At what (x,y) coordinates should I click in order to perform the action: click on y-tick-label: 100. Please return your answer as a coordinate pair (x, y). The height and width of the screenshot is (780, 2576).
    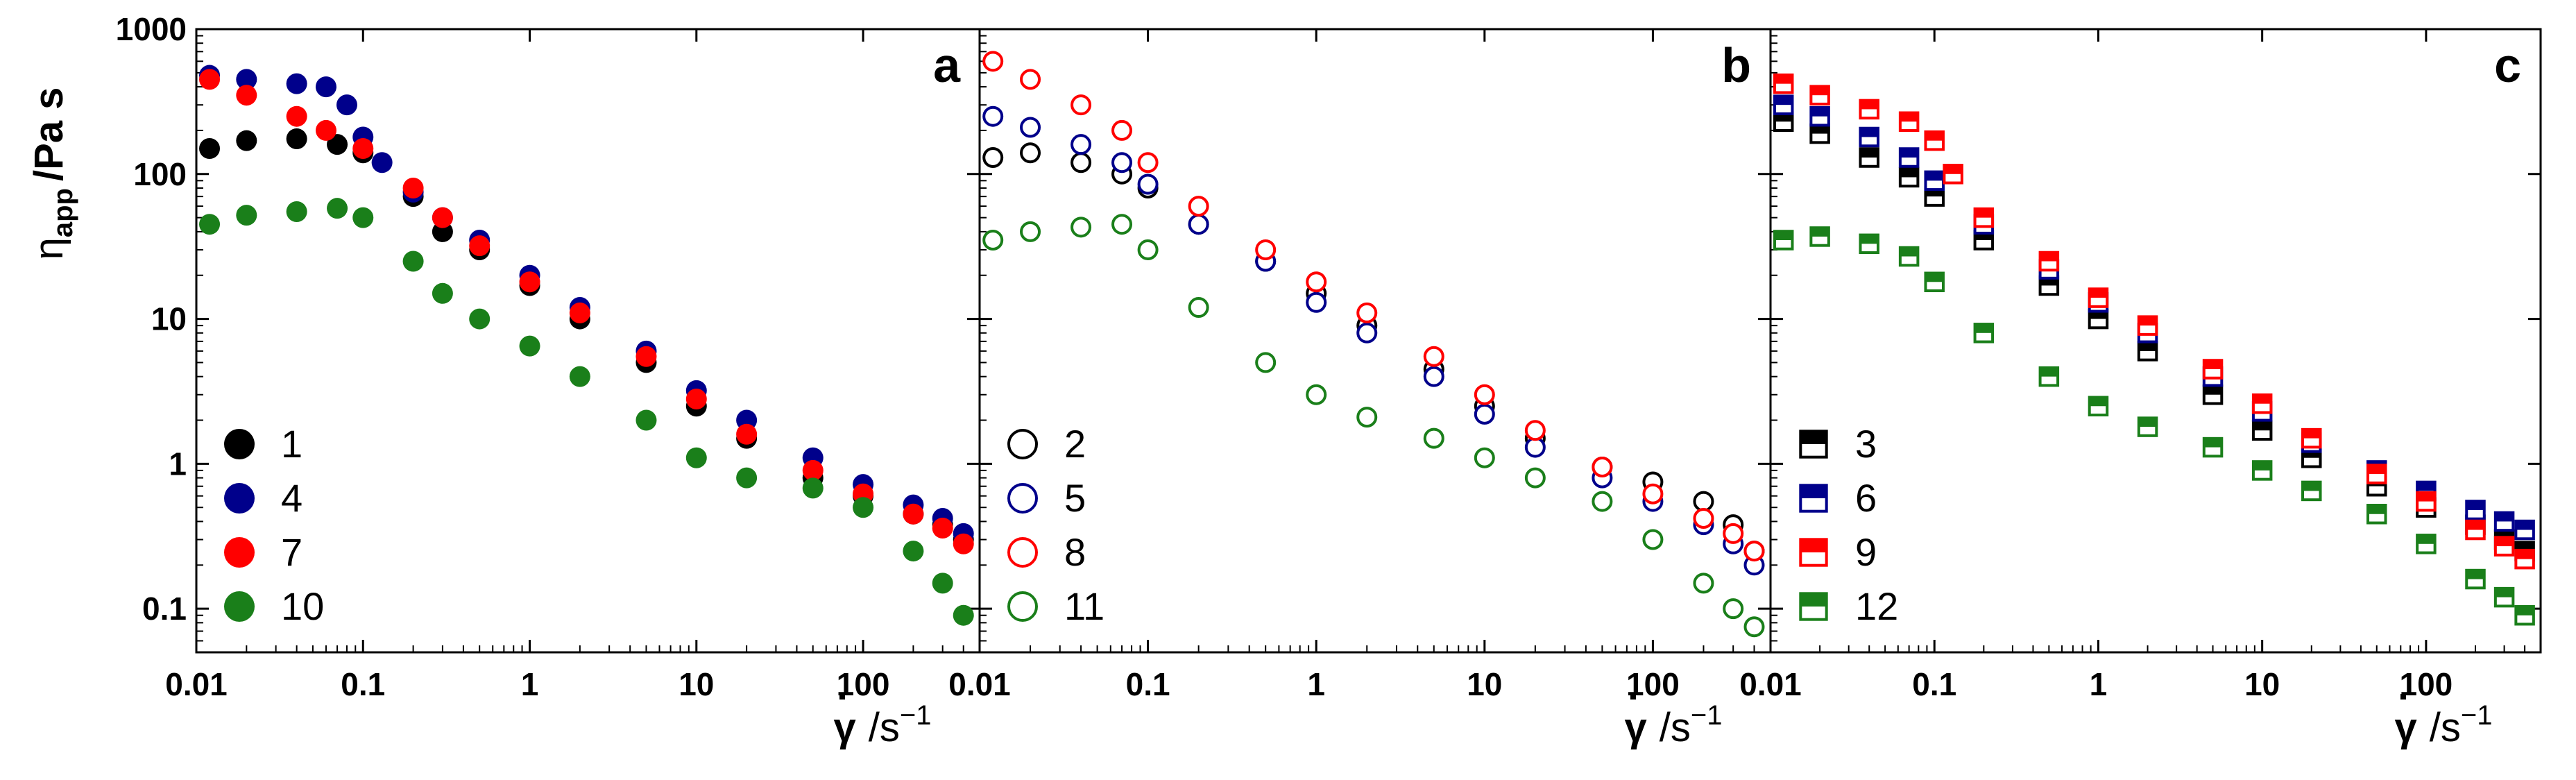
    Looking at the image, I should click on (160, 174).